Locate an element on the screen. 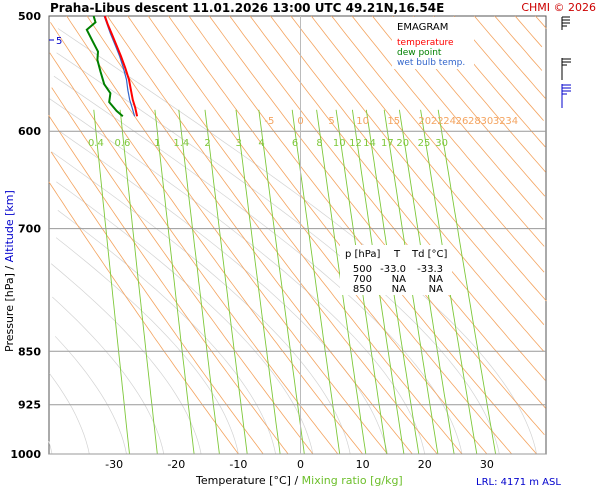  dry-adiabat-label: 26 is located at coordinates (462, 121).